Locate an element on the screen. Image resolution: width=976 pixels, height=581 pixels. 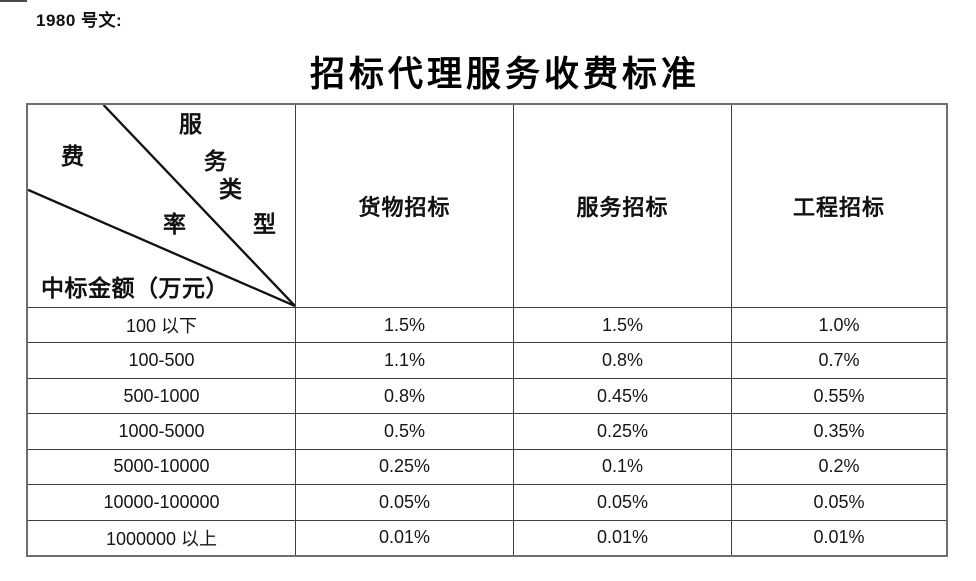
rate-cell: 0.55% is located at coordinates (838, 395).